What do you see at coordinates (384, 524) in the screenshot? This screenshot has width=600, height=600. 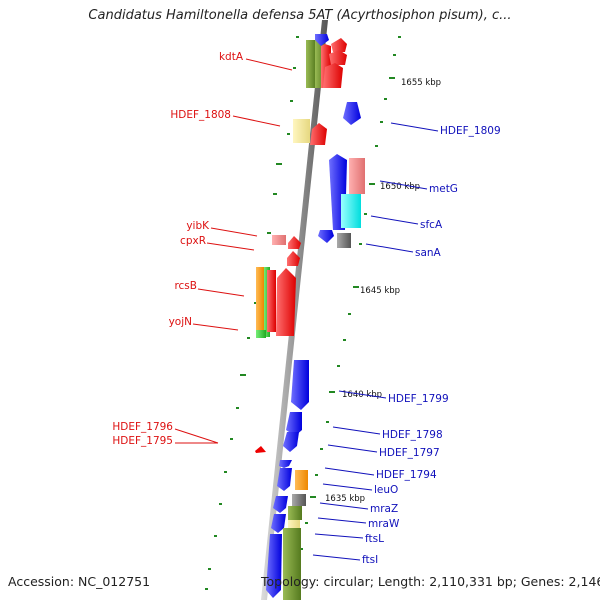 I see `label-mraW: mraW` at bounding box center [384, 524].